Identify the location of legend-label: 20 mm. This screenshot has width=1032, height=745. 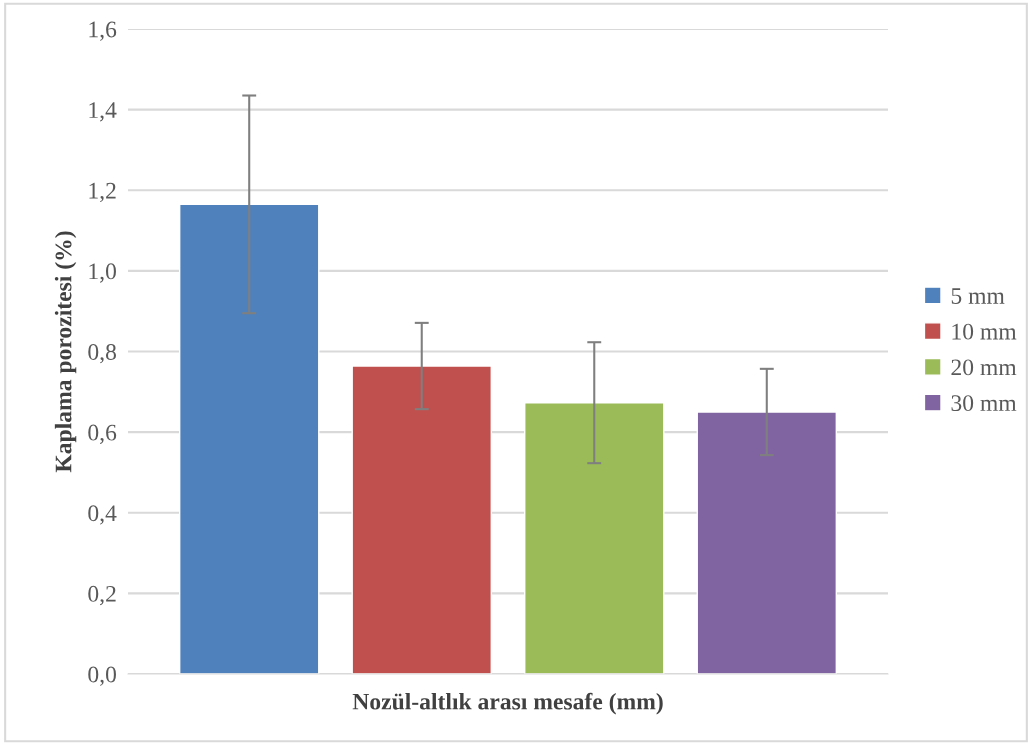
(984, 367).